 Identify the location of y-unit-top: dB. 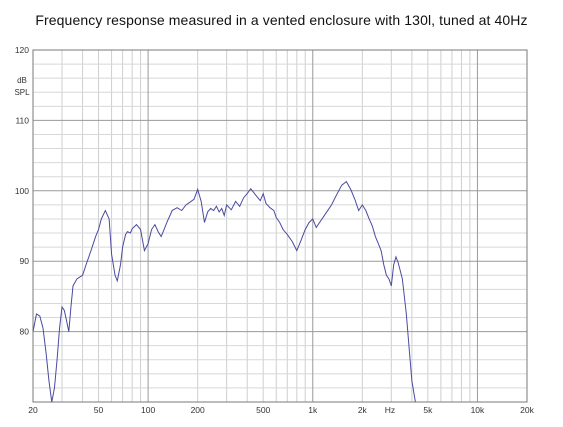
(22, 80).